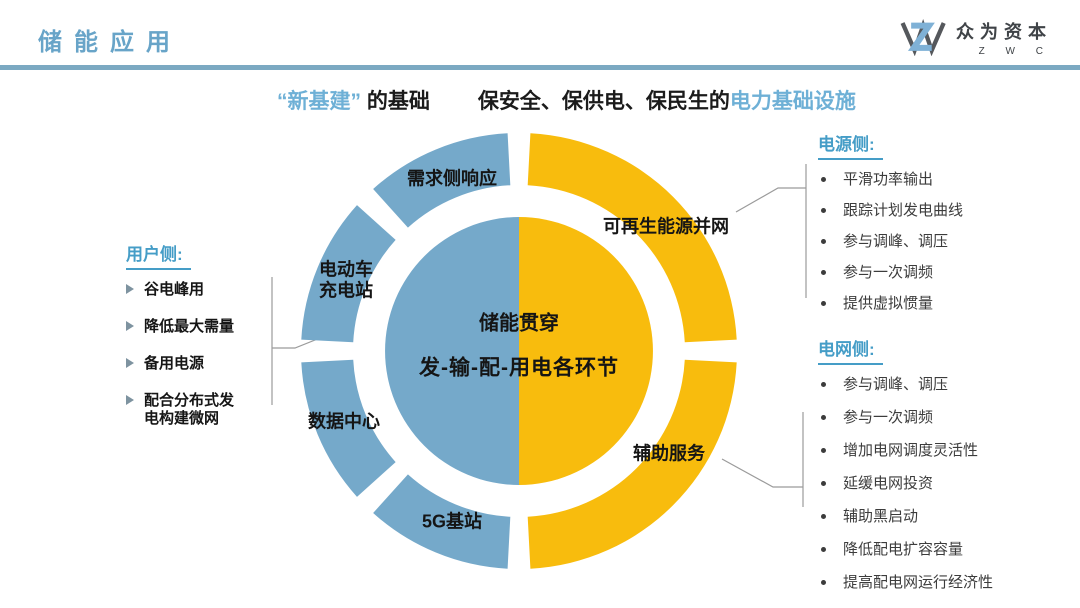 The height and width of the screenshot is (608, 1080). I want to click on logo-text: 众为资本 Z W C, so click(1004, 37).